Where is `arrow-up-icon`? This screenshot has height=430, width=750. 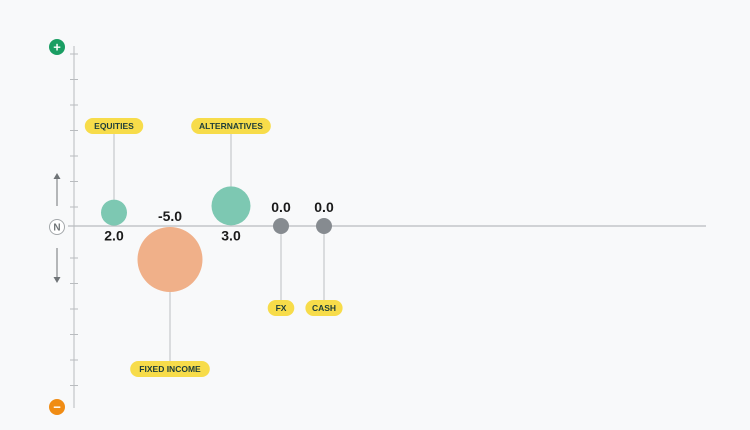
arrow-up-icon is located at coordinates (57, 189).